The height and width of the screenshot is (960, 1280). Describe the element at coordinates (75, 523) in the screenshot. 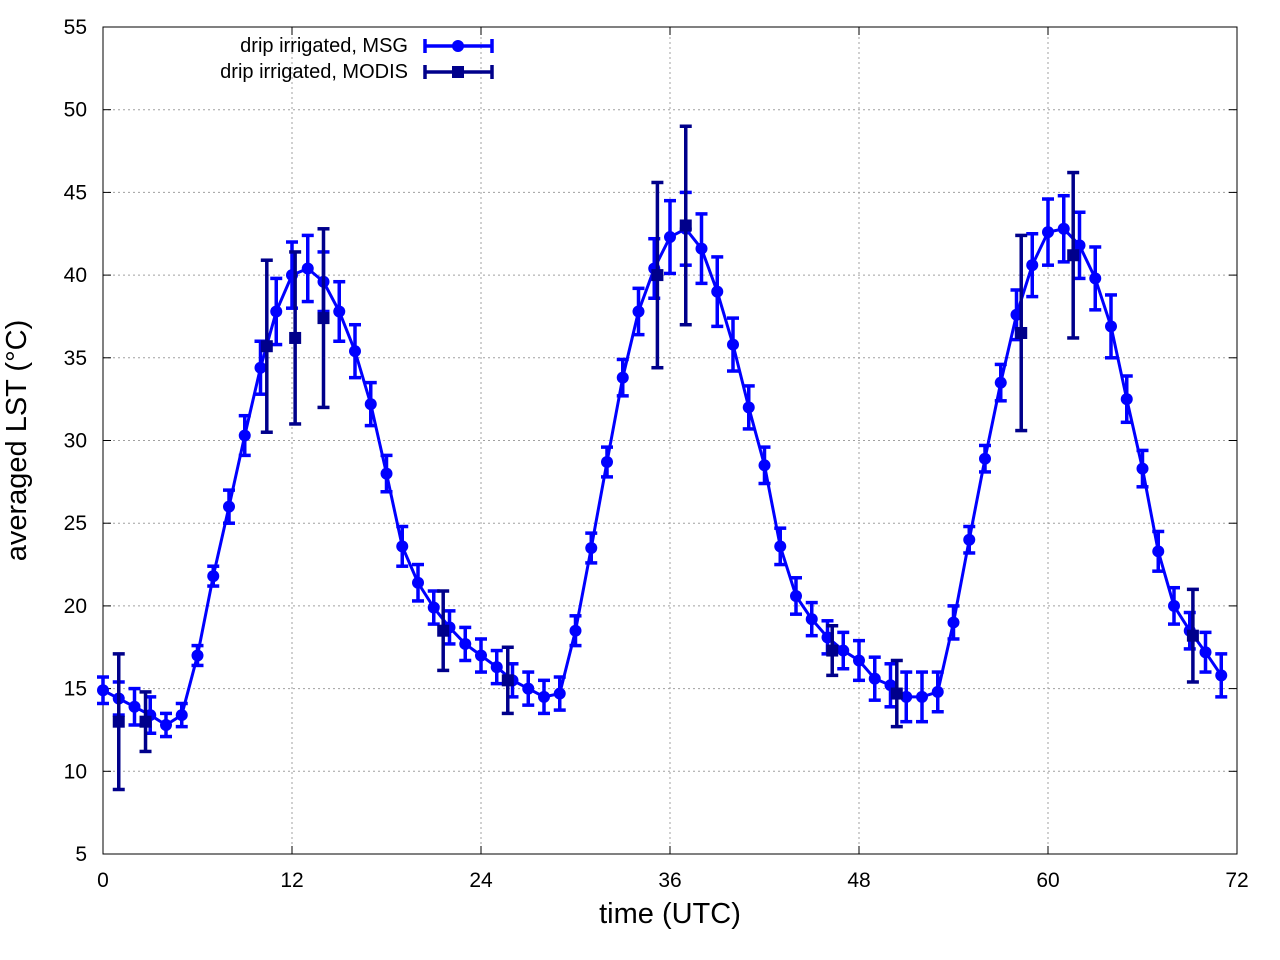

I see `y-tick-label: 25` at that location.